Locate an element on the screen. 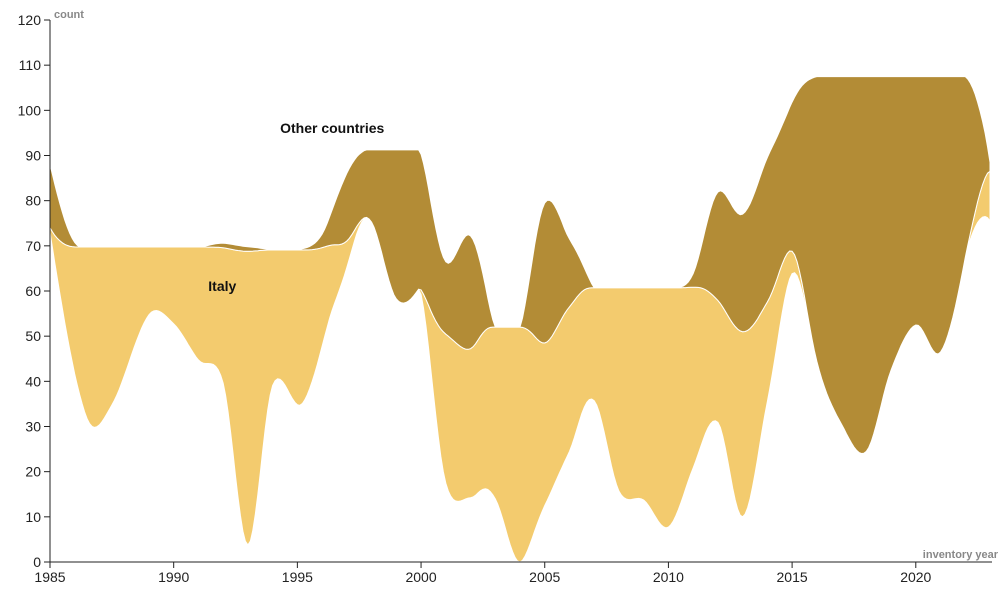 The width and height of the screenshot is (1000, 600). x-tick-label: 2020 is located at coordinates (915, 577).